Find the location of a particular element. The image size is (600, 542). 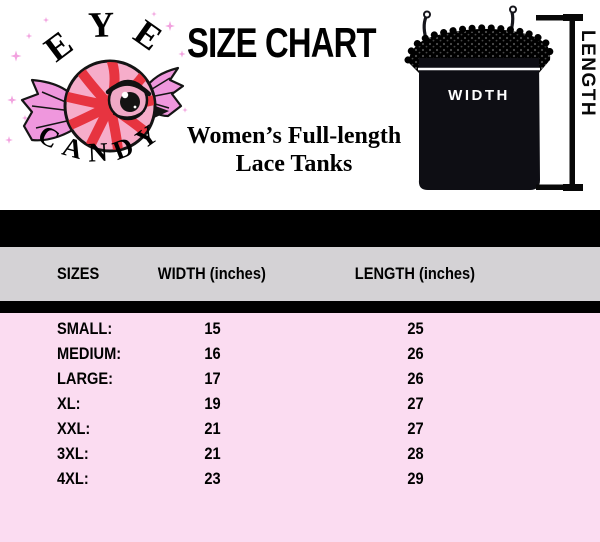

tank-top-illustration: WIDTH LENGTH is located at coordinates (501, 98).